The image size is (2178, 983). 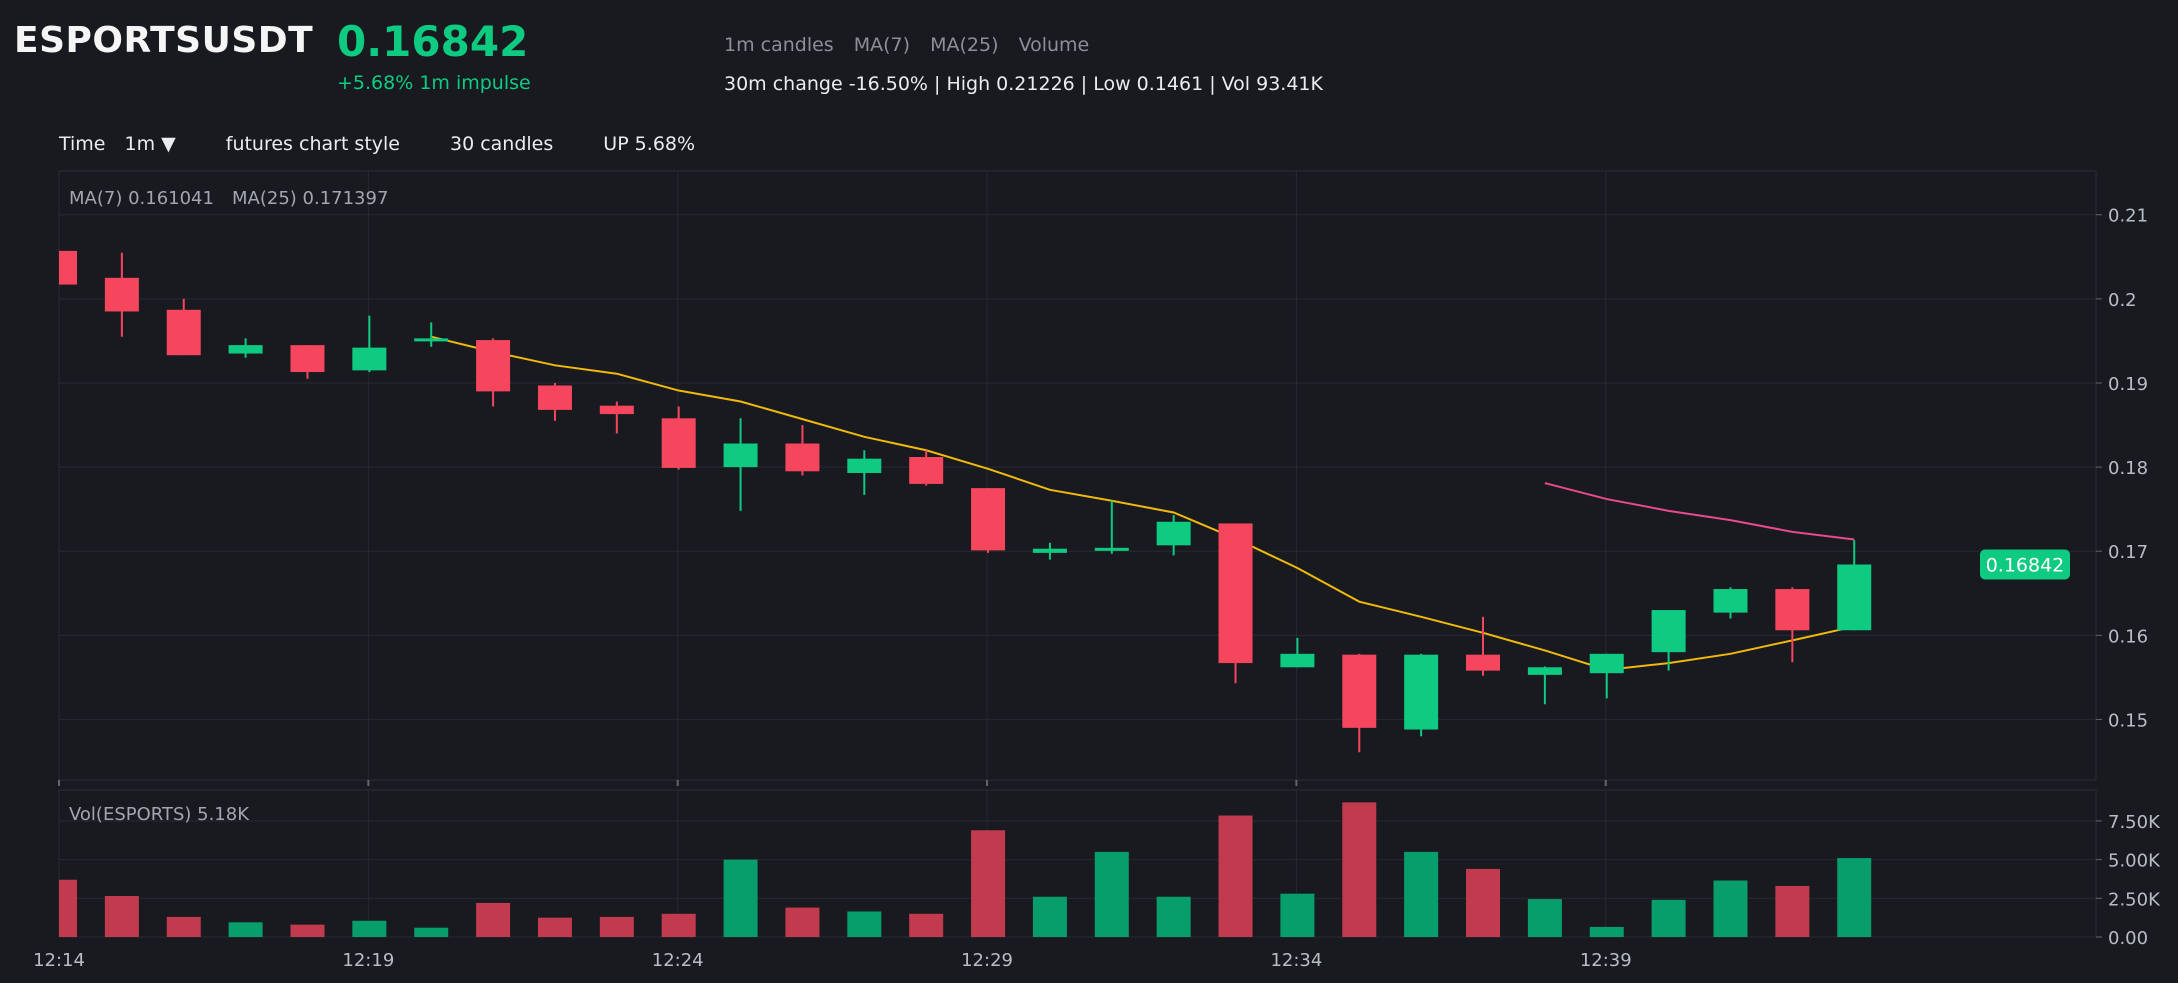 I want to click on legend-ma7: MA(7), so click(x=882, y=45).